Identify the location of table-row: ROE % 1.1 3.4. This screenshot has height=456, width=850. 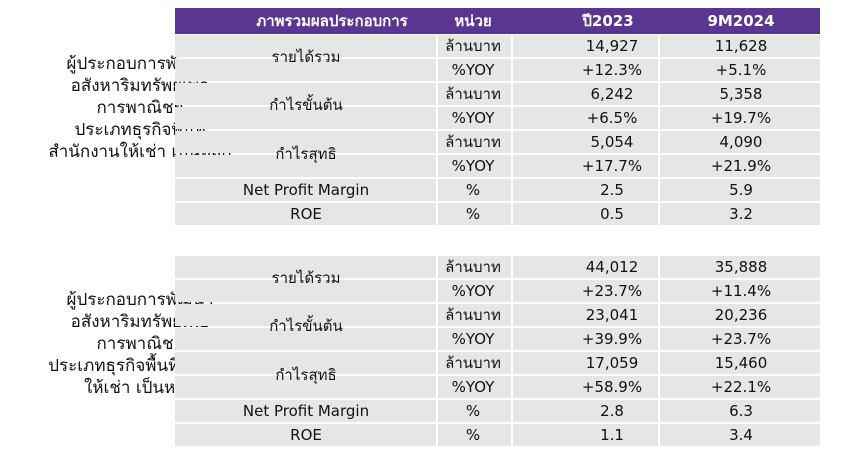
(497, 435).